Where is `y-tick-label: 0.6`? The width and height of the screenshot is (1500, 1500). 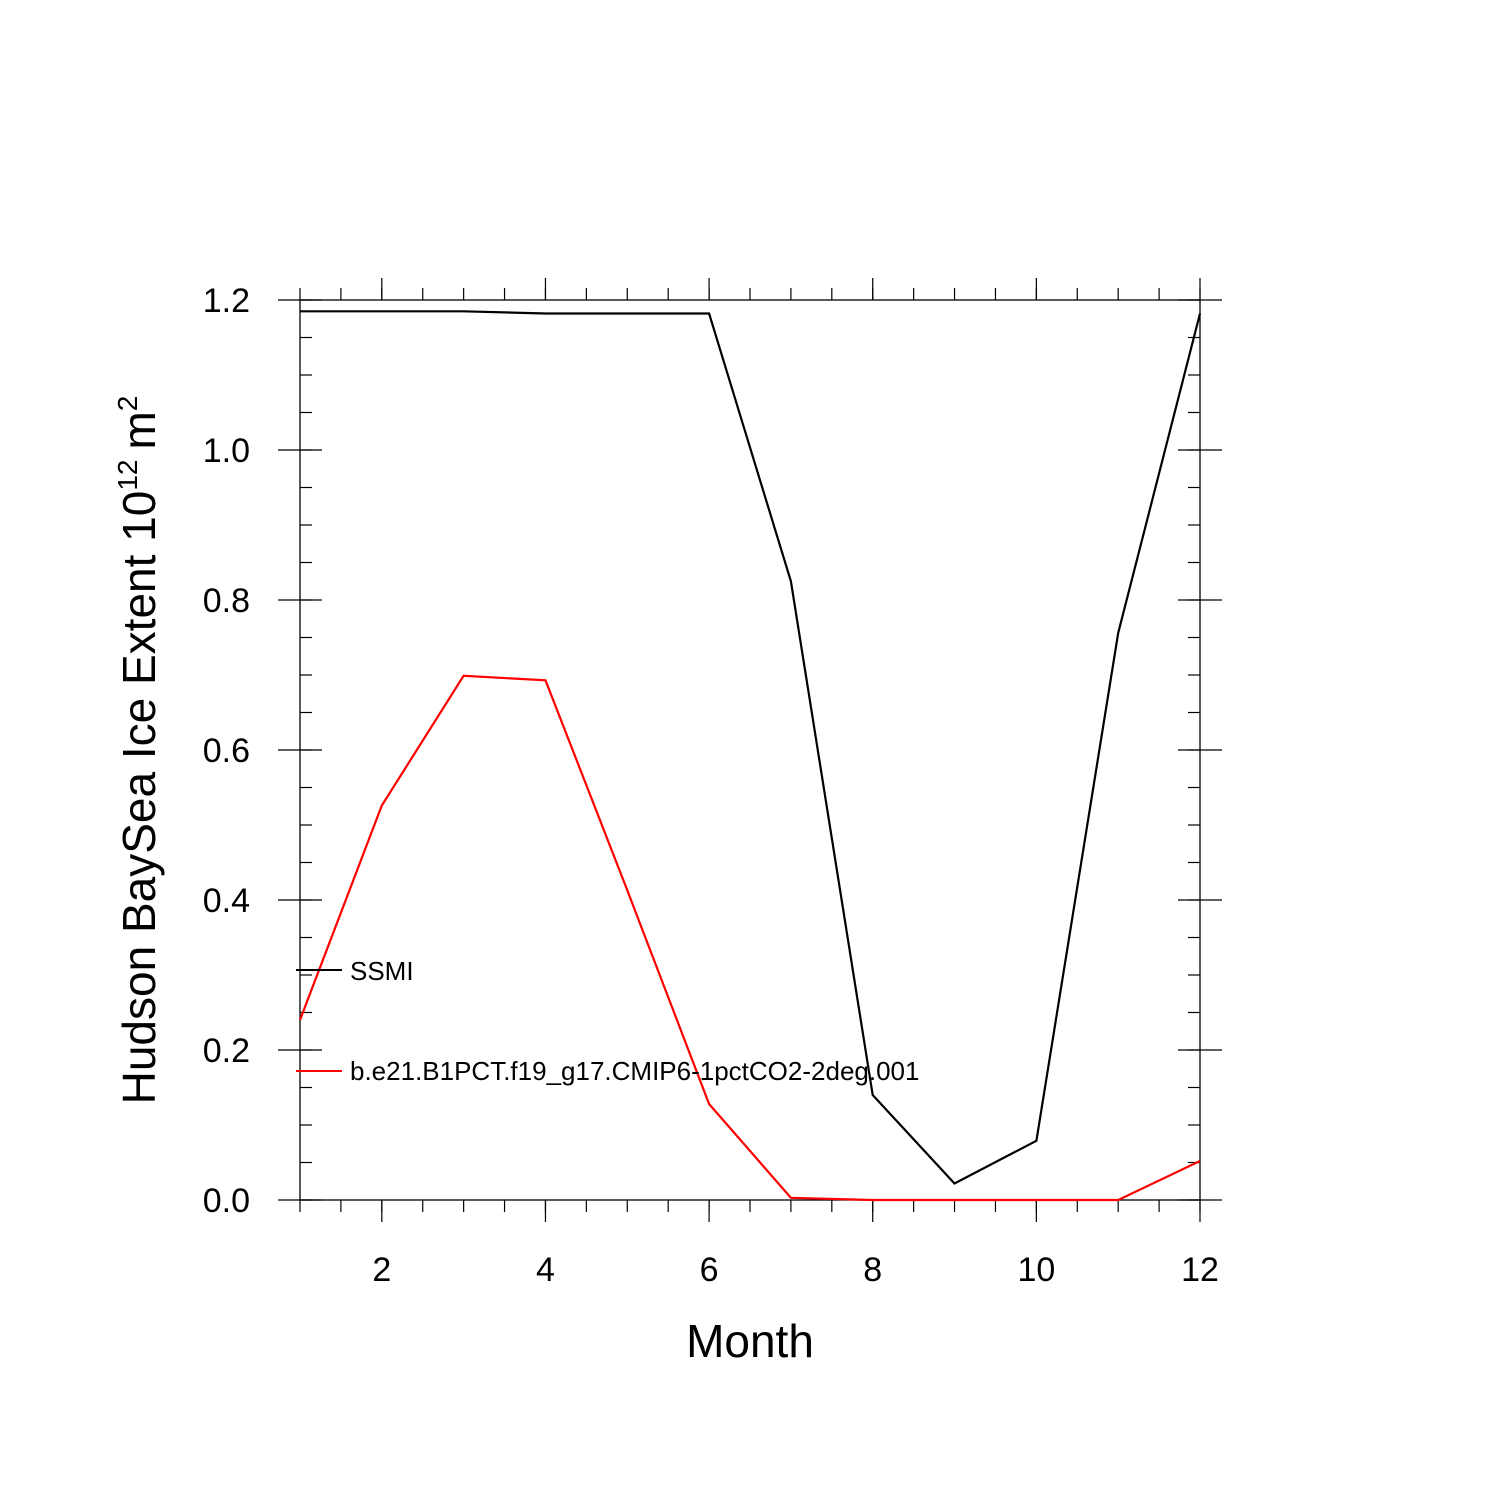
y-tick-label: 0.6 is located at coordinates (226, 751).